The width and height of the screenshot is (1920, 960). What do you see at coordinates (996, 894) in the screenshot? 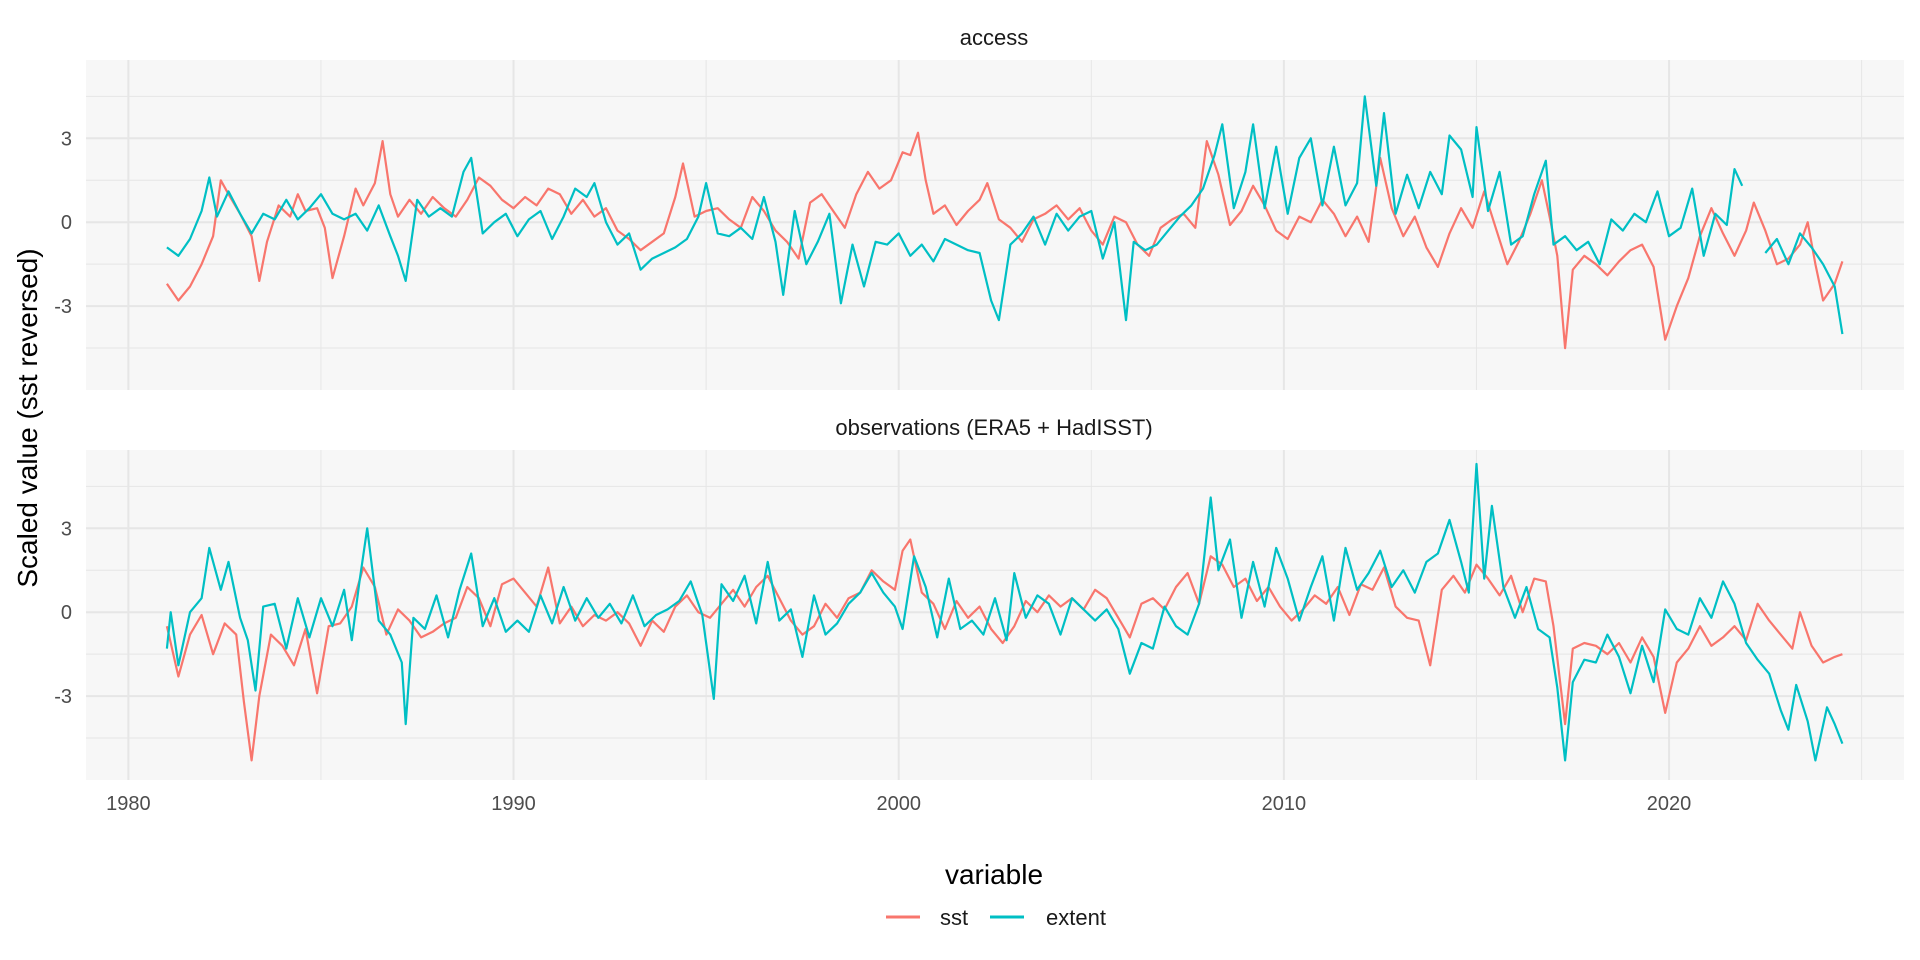
I see `legend: variable sst extent` at bounding box center [996, 894].